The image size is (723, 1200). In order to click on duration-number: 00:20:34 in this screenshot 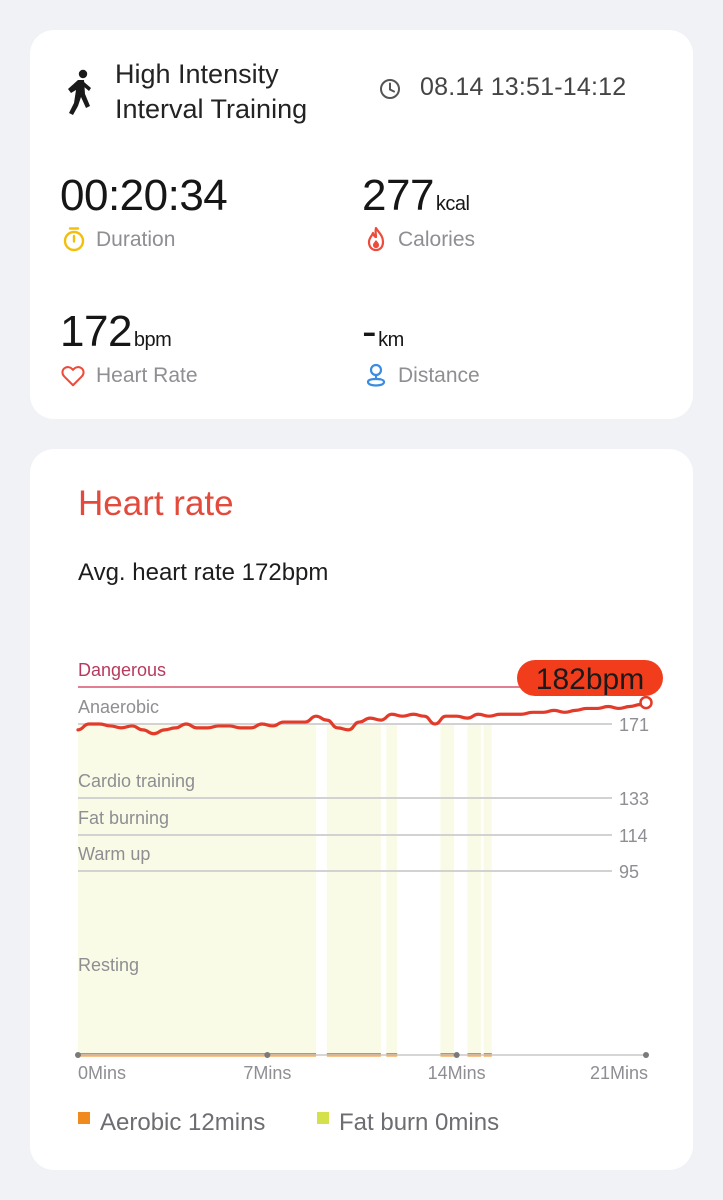, I will do `click(144, 195)`.